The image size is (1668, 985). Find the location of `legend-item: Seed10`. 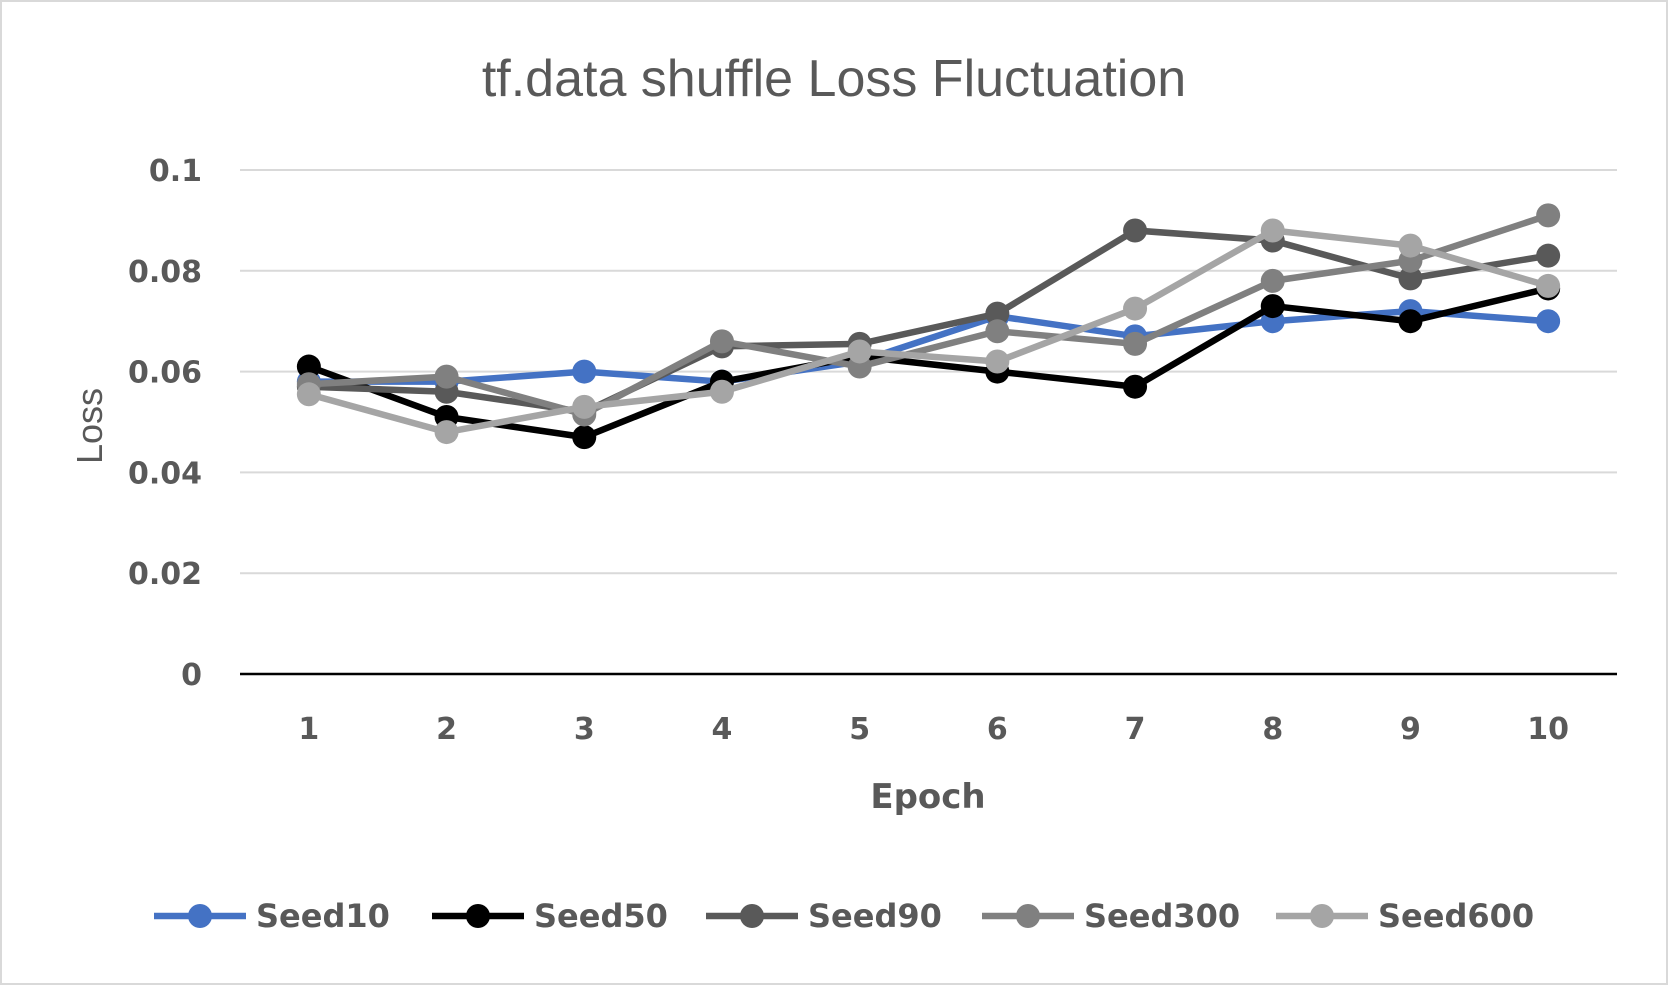

legend-item: Seed10 is located at coordinates (272, 916).